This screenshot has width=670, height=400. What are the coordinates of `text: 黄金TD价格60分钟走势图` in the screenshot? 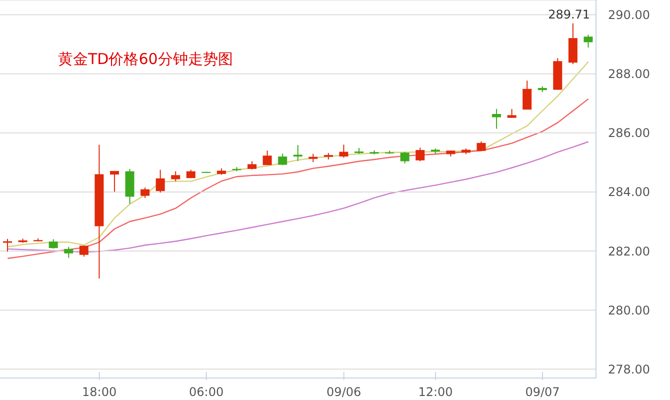 It's located at (145, 59).